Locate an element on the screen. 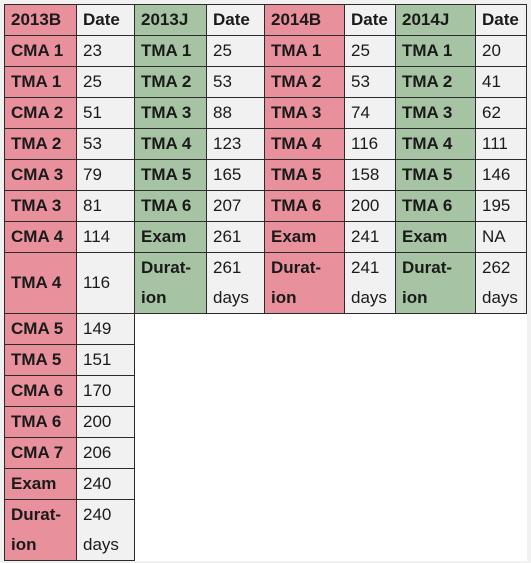  cell-value-2013j: 165 is located at coordinates (235, 175).